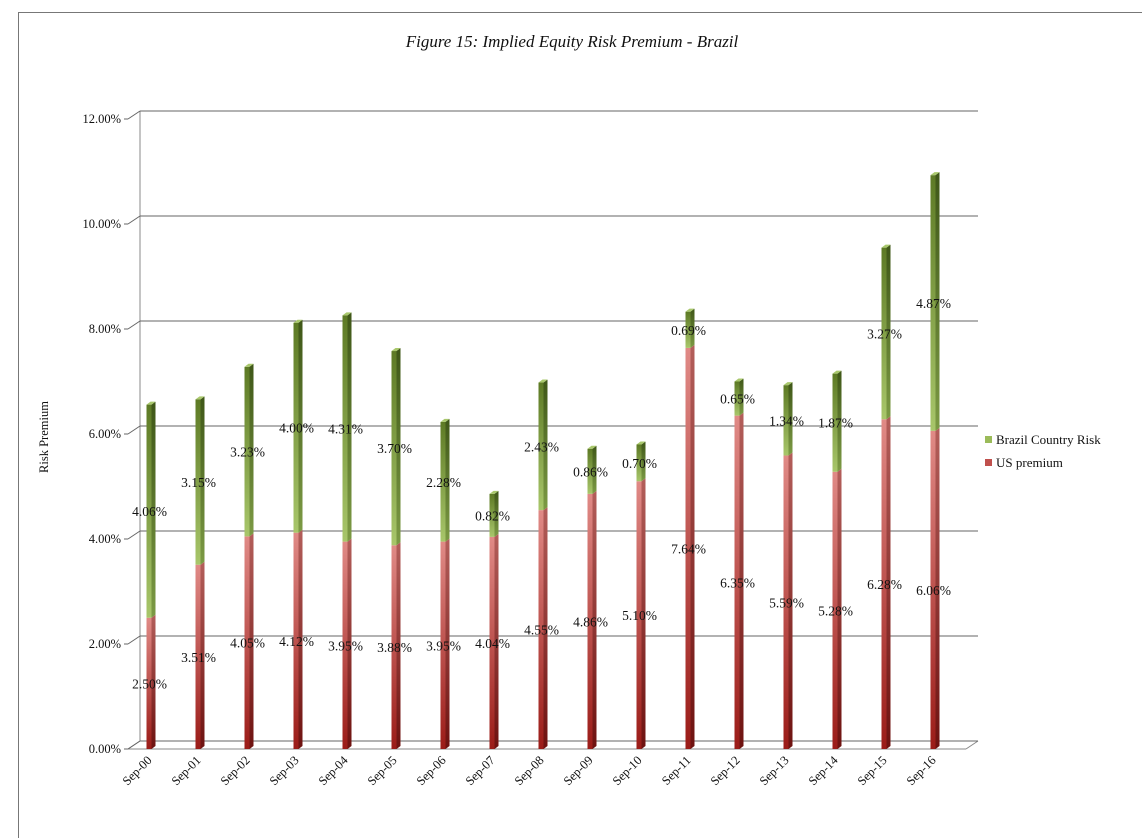 The image size is (1144, 839). Describe the element at coordinates (590, 471) in the screenshot. I see `data-label-brazil-country-risk: 0.86%` at that location.